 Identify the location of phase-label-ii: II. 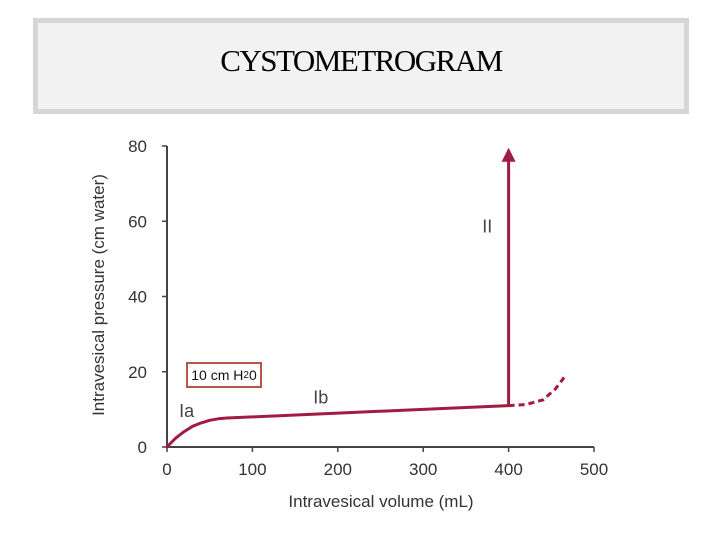
(487, 227).